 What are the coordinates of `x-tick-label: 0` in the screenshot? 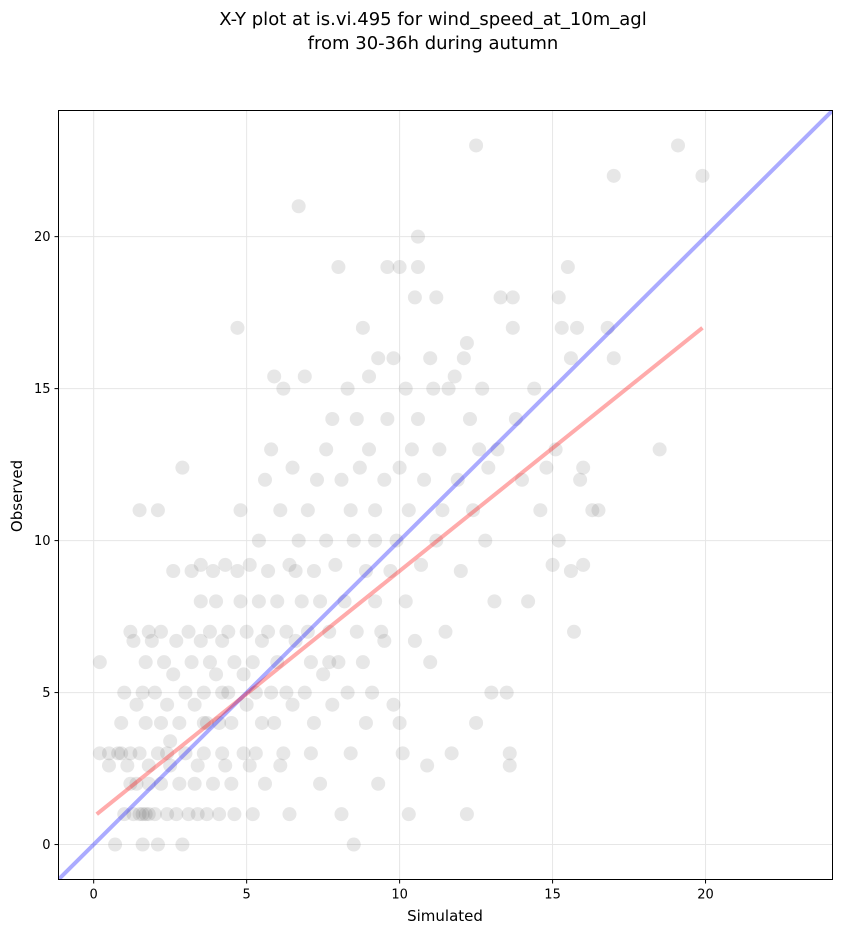 It's located at (94, 895).